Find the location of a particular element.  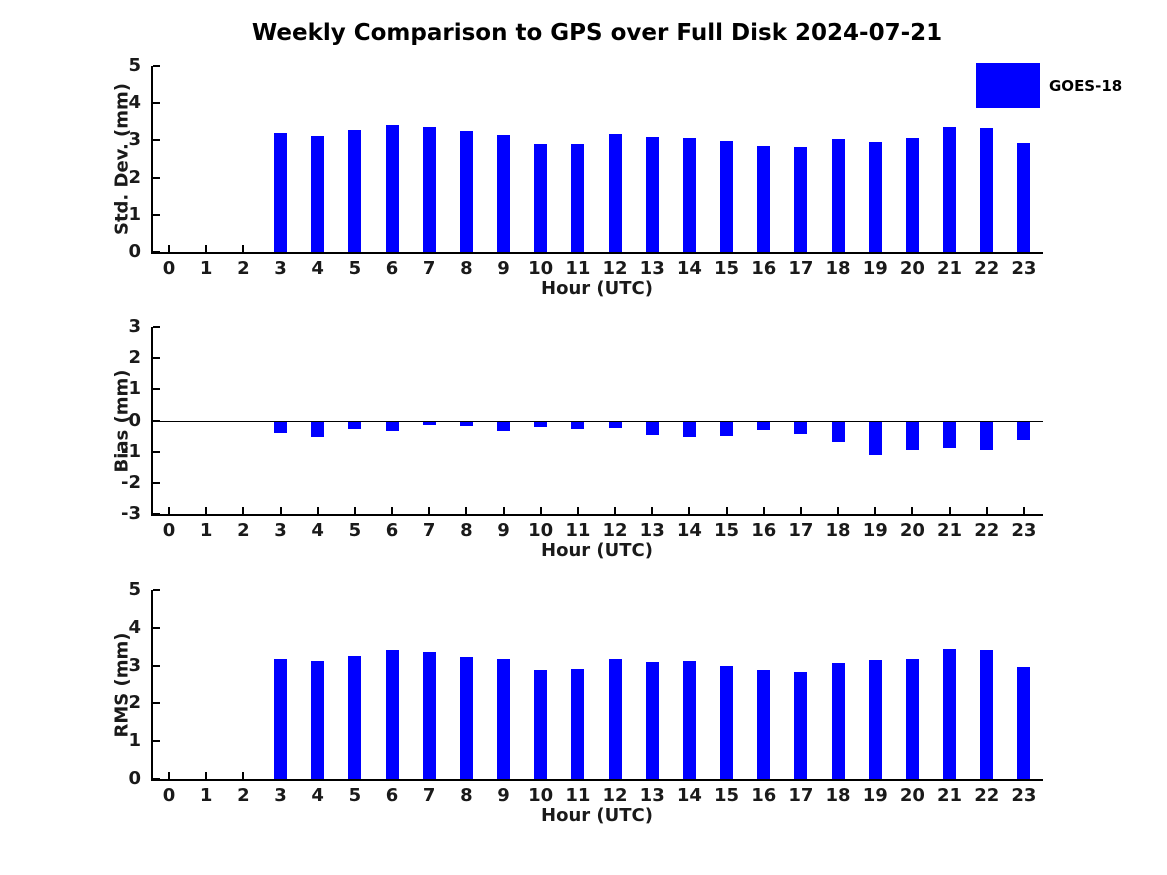

subplot-bias-xtick-label: 16 is located at coordinates (764, 530).